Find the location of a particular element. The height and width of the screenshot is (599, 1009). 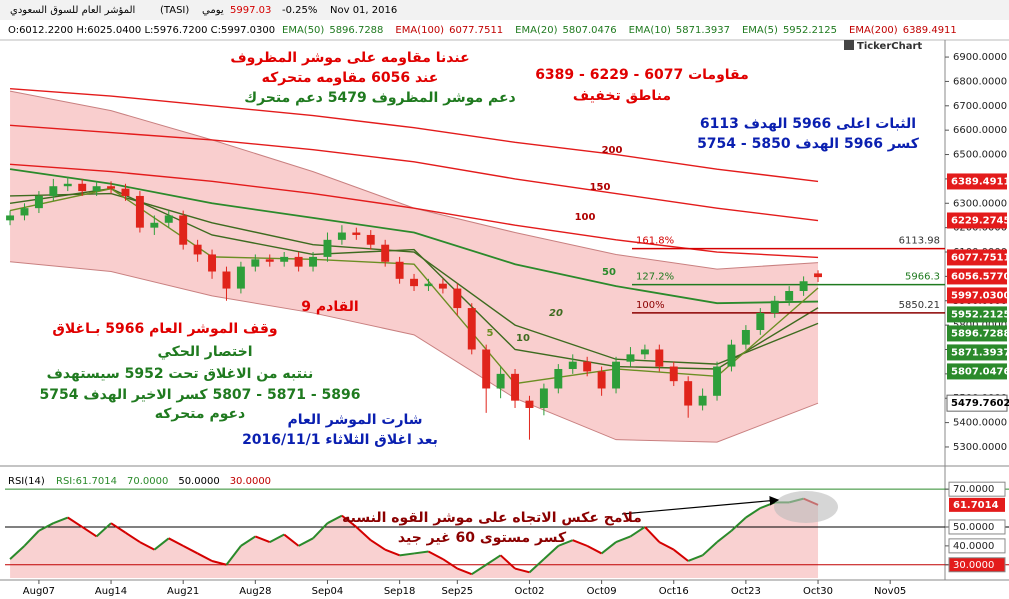

y-tick-label: 6500.0000 is located at coordinates (980, 155).